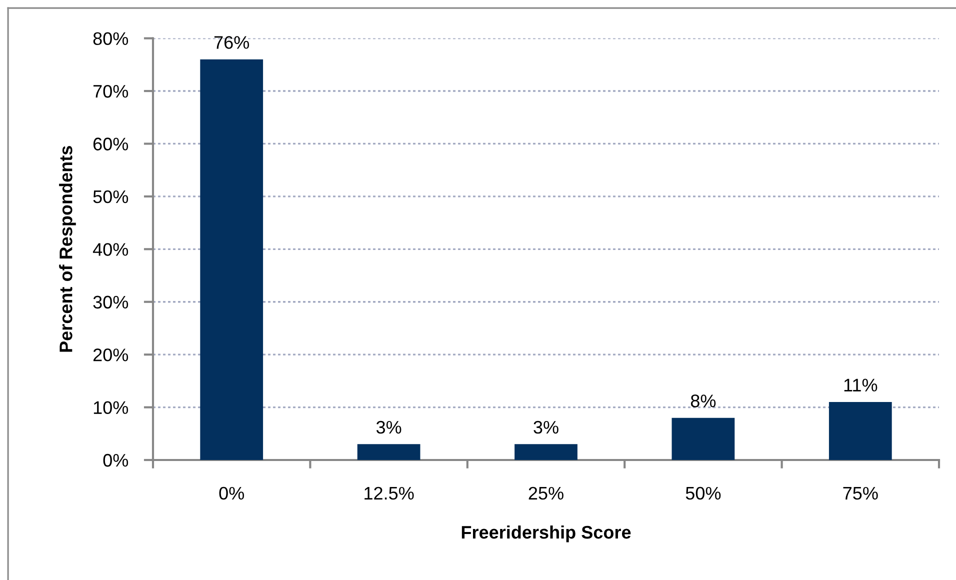  Describe the element at coordinates (110, 355) in the screenshot. I see `y-tick-label: 20%` at that location.